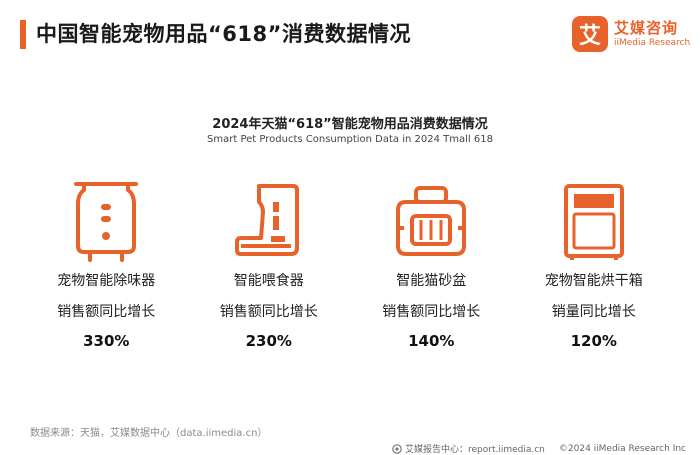  What do you see at coordinates (106, 266) in the screenshot?
I see `stat-item-deodorizer: 宠物智能除味器 销售额同比增长 330%` at bounding box center [106, 266].